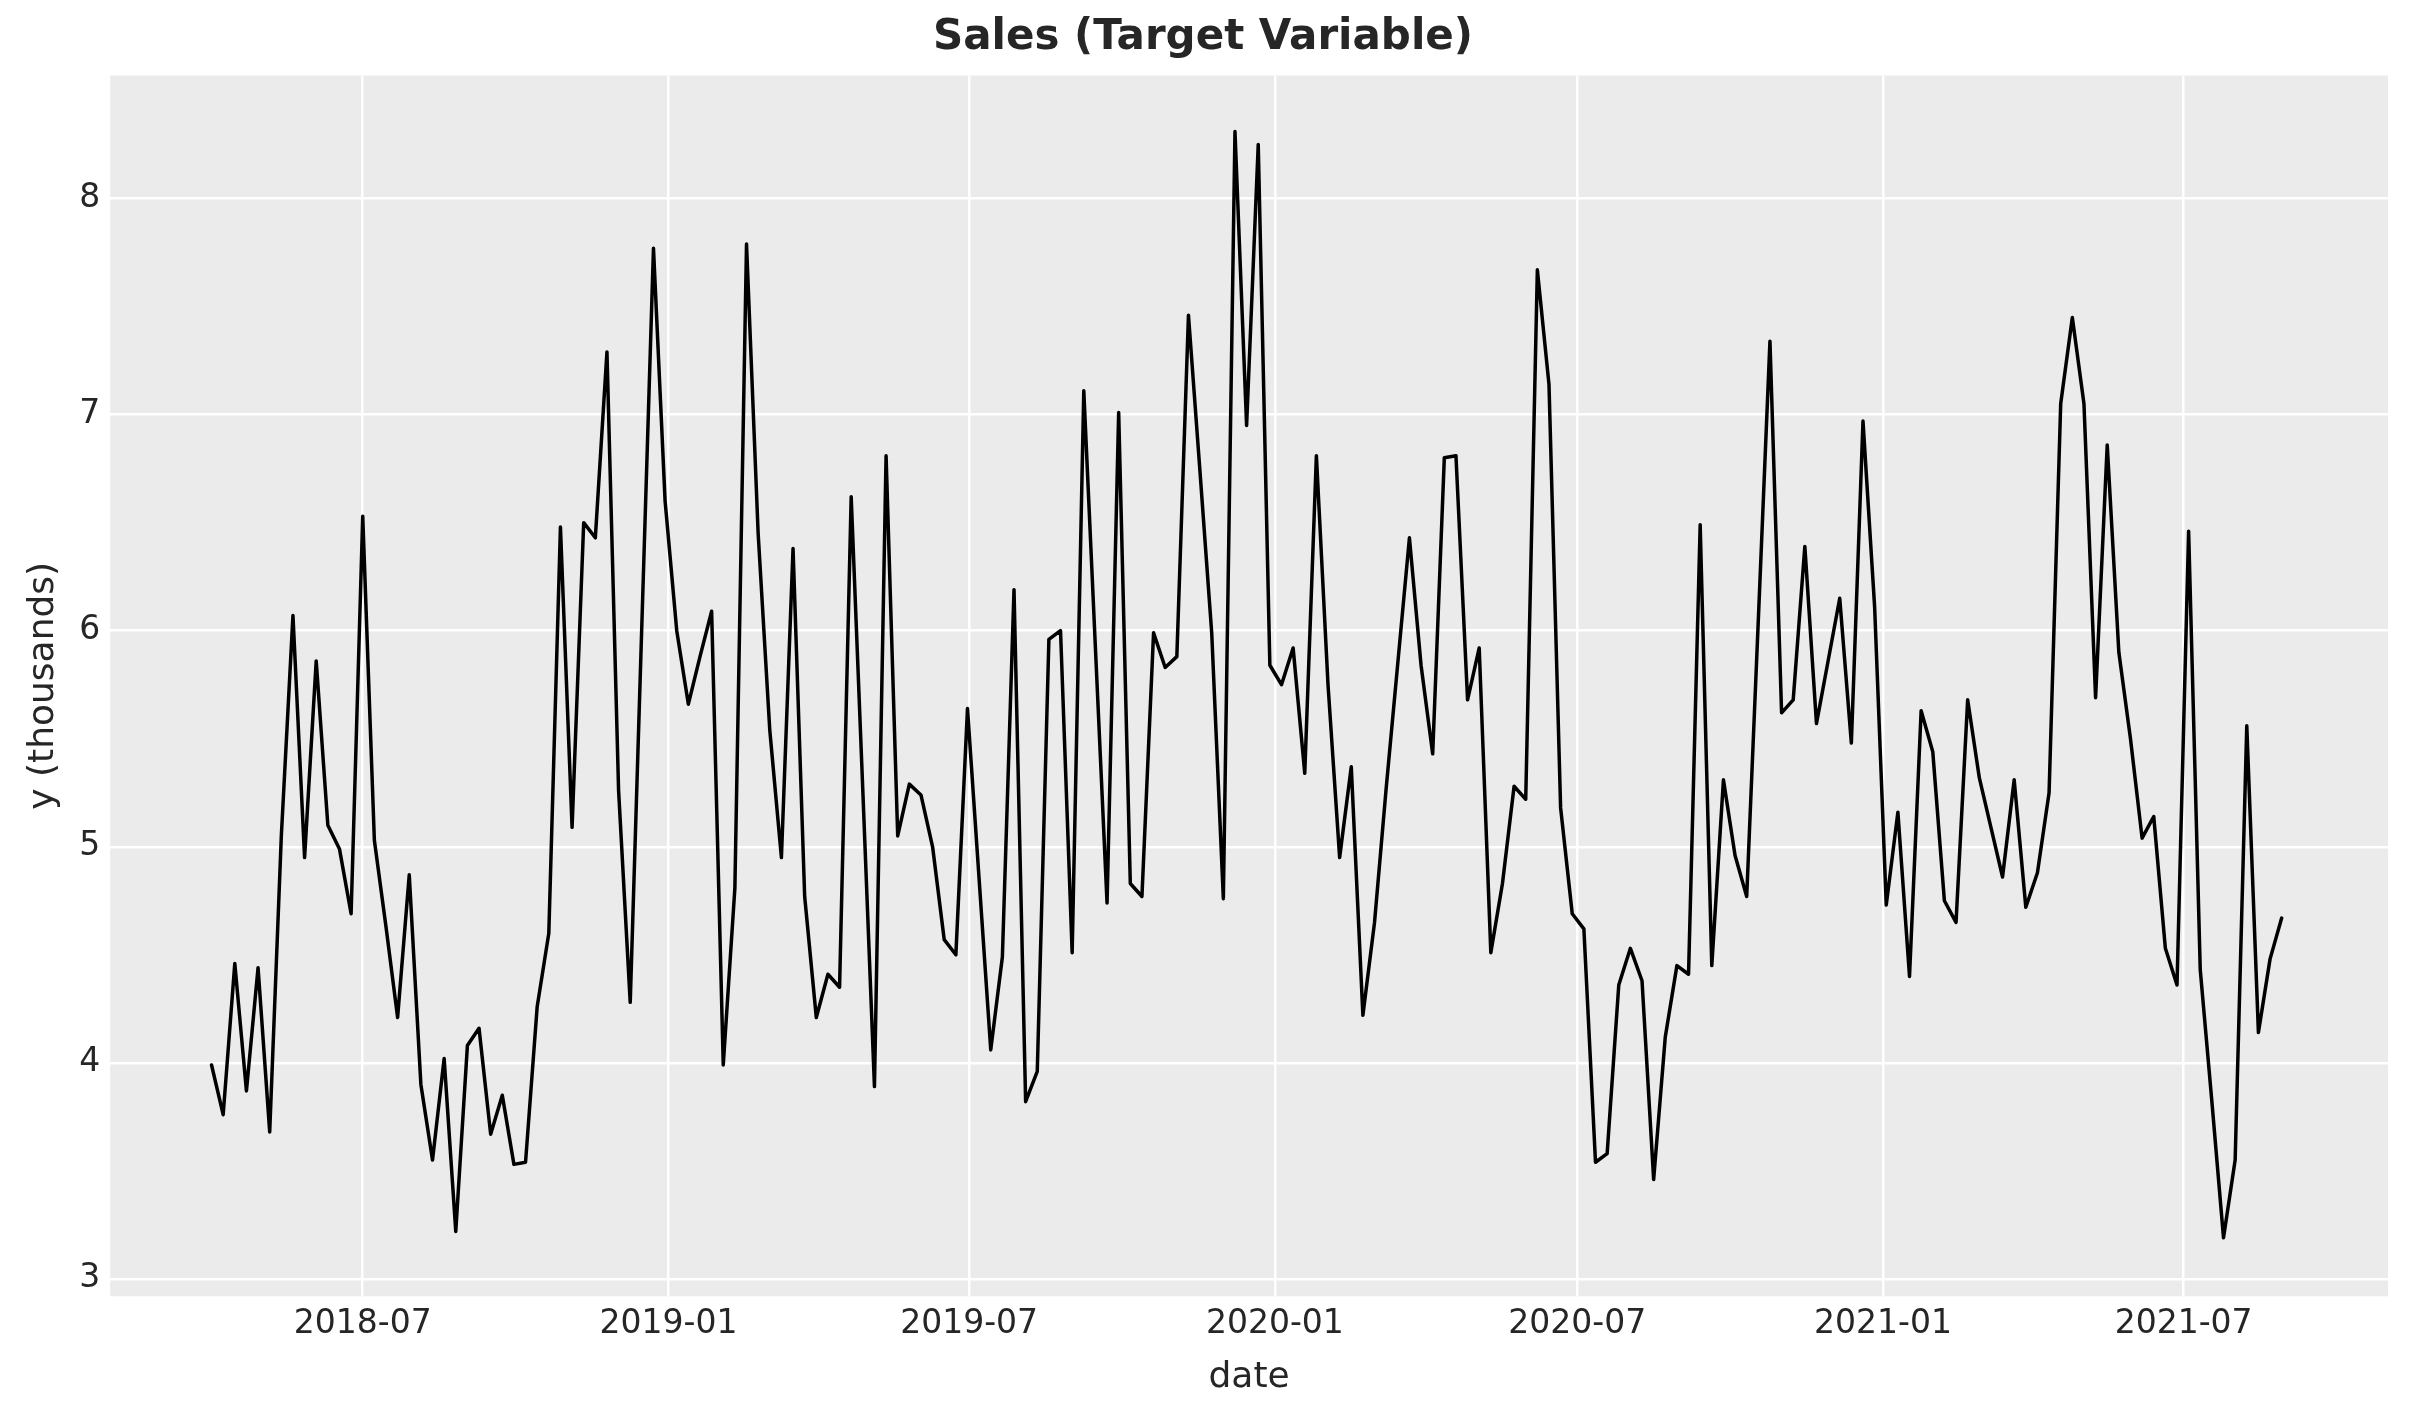 The image size is (2423, 1423). What do you see at coordinates (969, 1321) in the screenshot?
I see `x-tick-label: 2019-07` at bounding box center [969, 1321].